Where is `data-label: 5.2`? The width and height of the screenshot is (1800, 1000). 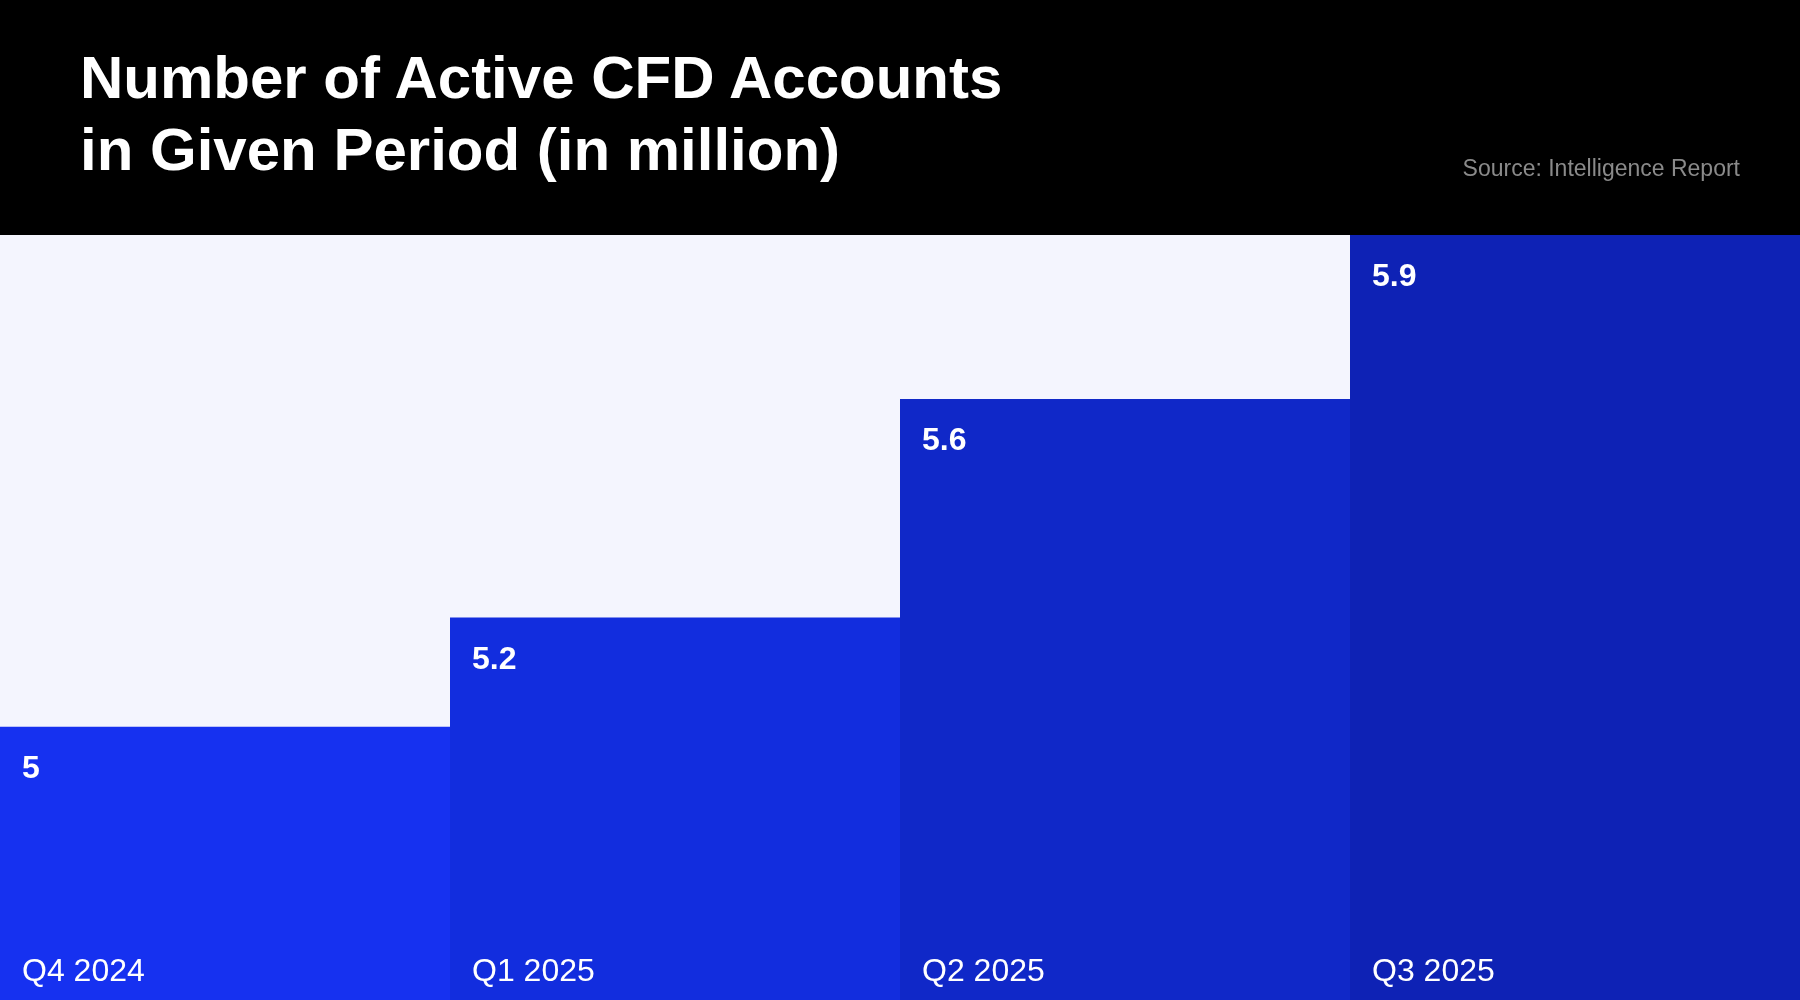
data-label: 5.2 is located at coordinates (494, 657).